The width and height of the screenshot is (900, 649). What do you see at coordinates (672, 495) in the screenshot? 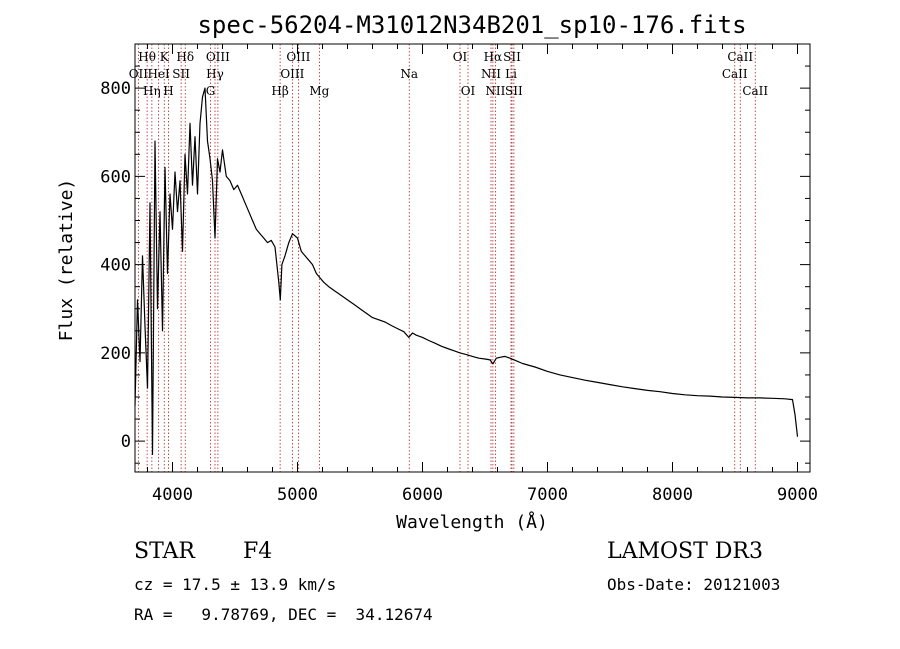
I see `x-tick-label-4: 8000` at bounding box center [672, 495].